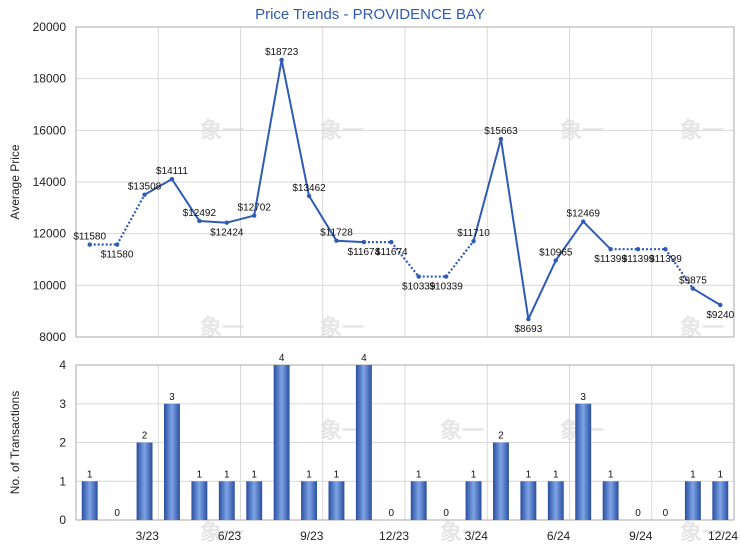 The height and width of the screenshot is (550, 740). I want to click on x-tick-label: 6/24, so click(559, 536).